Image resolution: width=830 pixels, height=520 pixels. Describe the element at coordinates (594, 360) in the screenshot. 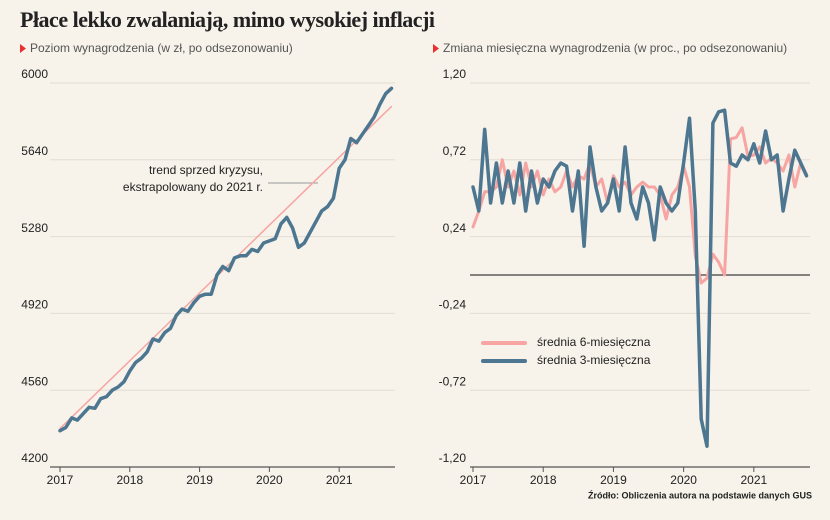

I see `legend-label: średnia 3-miesięczna` at that location.